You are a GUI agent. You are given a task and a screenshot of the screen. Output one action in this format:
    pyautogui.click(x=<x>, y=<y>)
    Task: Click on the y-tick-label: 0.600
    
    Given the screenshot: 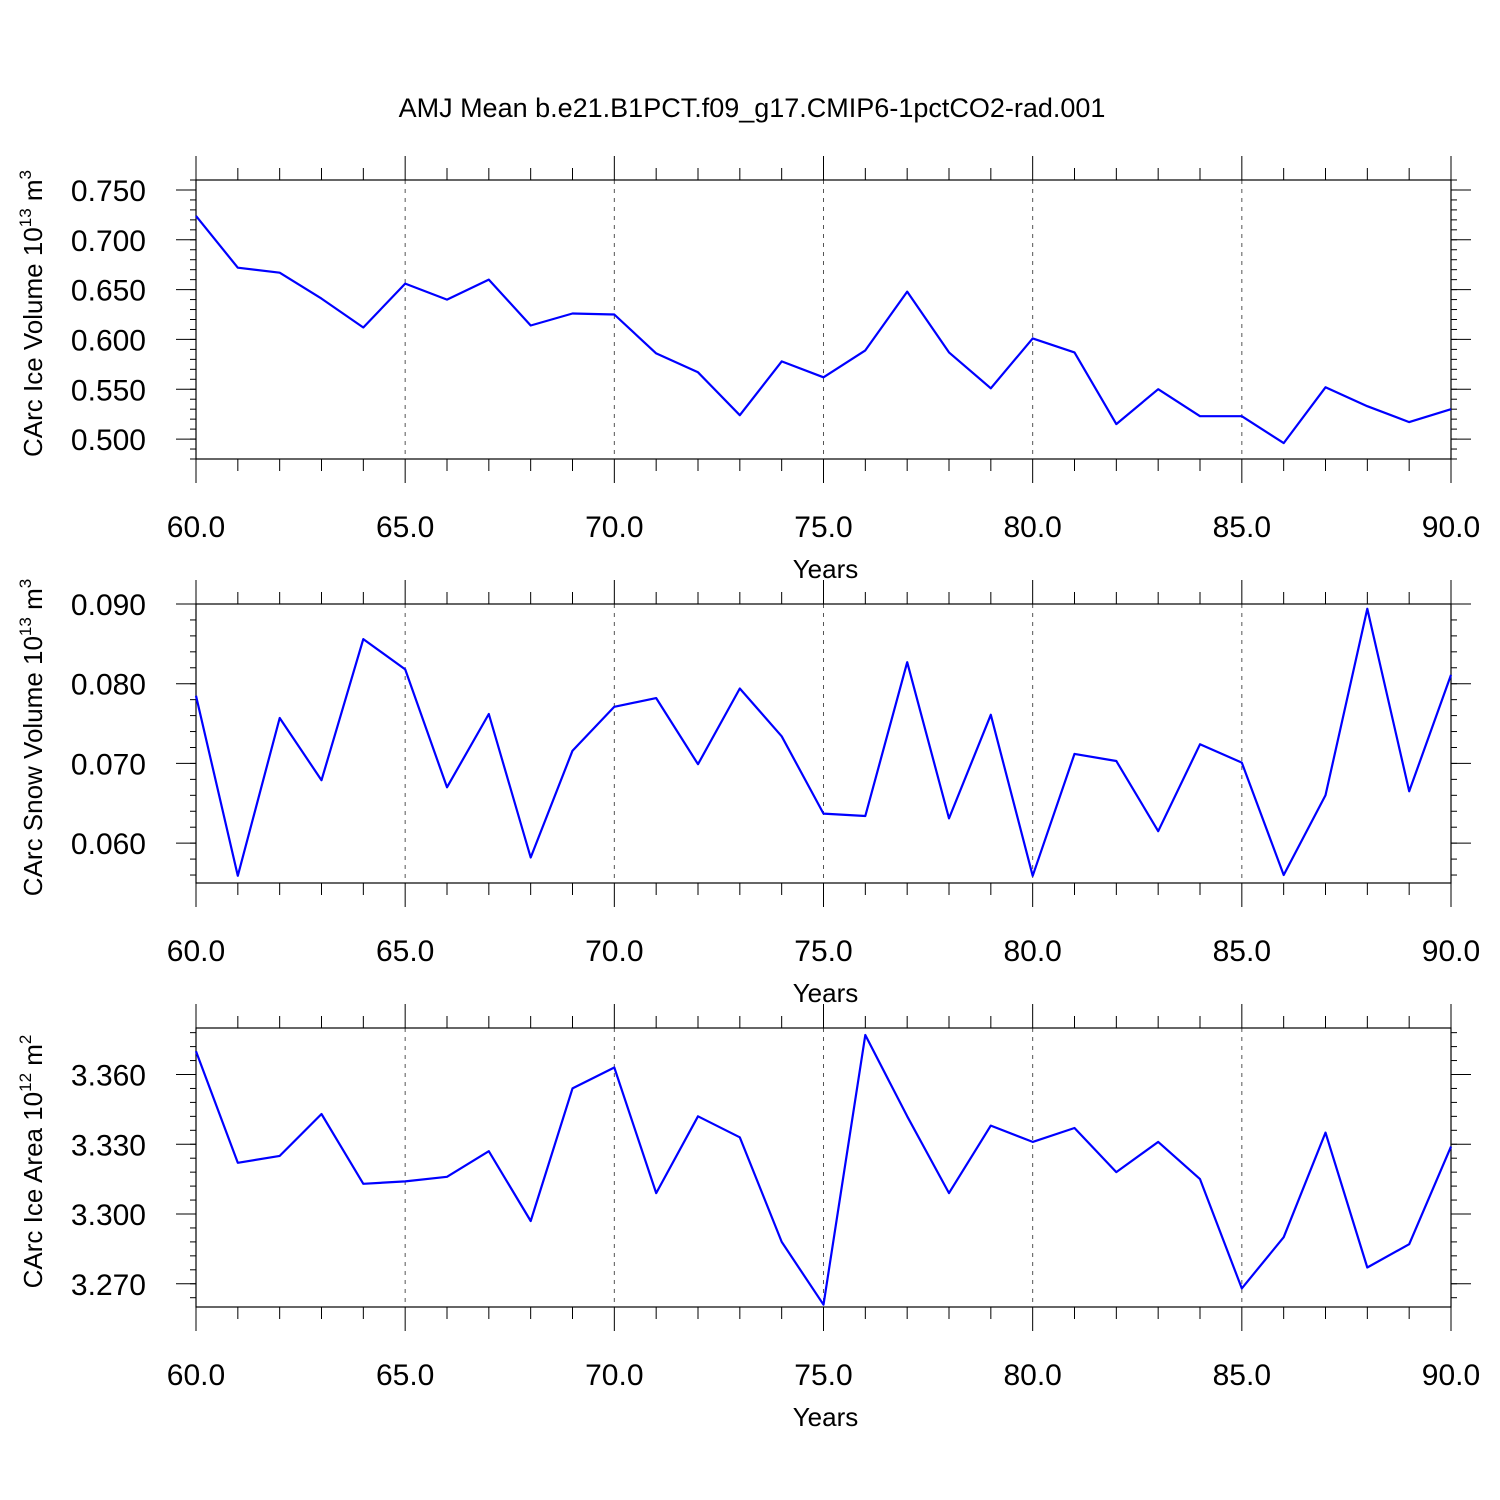 What is the action you would take?
    pyautogui.click(x=108, y=340)
    